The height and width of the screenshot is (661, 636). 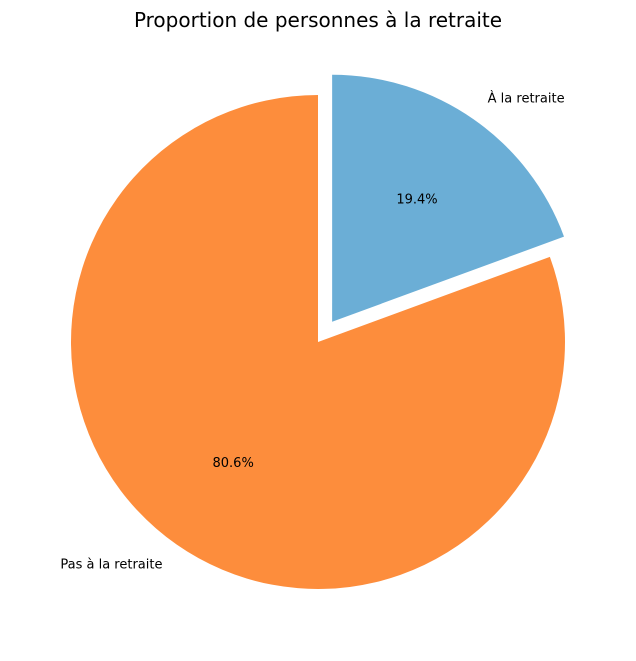 I want to click on pct-label-retired: 19.4%, so click(x=416, y=200).